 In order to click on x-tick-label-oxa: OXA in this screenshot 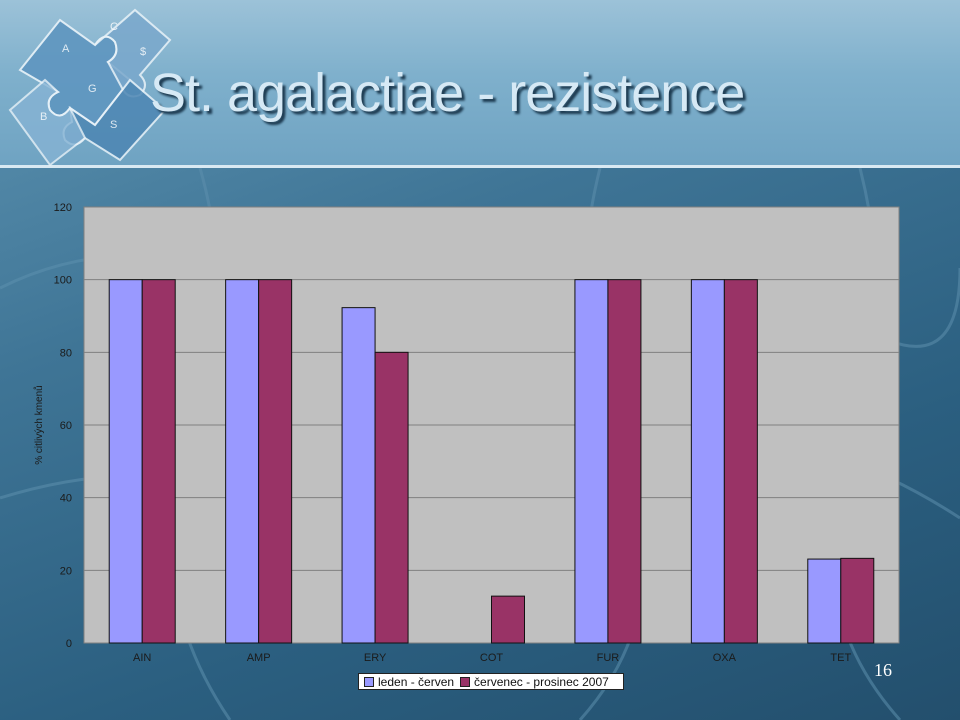, I will do `click(725, 658)`.